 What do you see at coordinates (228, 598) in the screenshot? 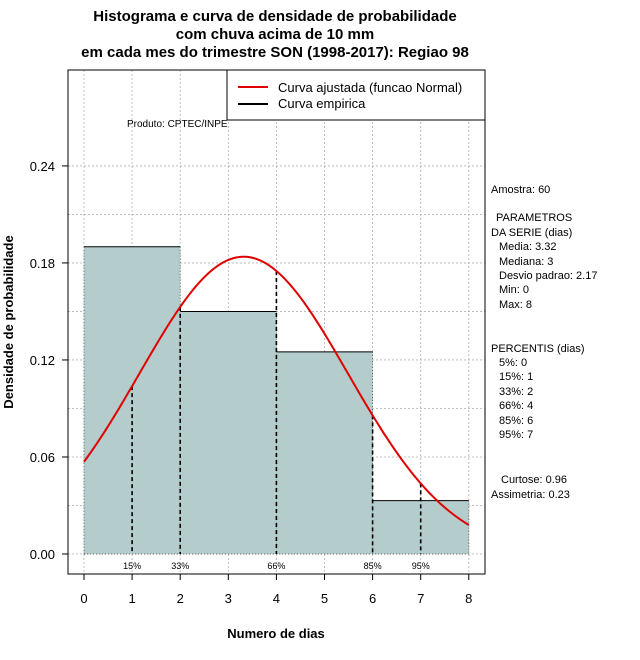
I see `x-tick-label-3: 3` at bounding box center [228, 598].